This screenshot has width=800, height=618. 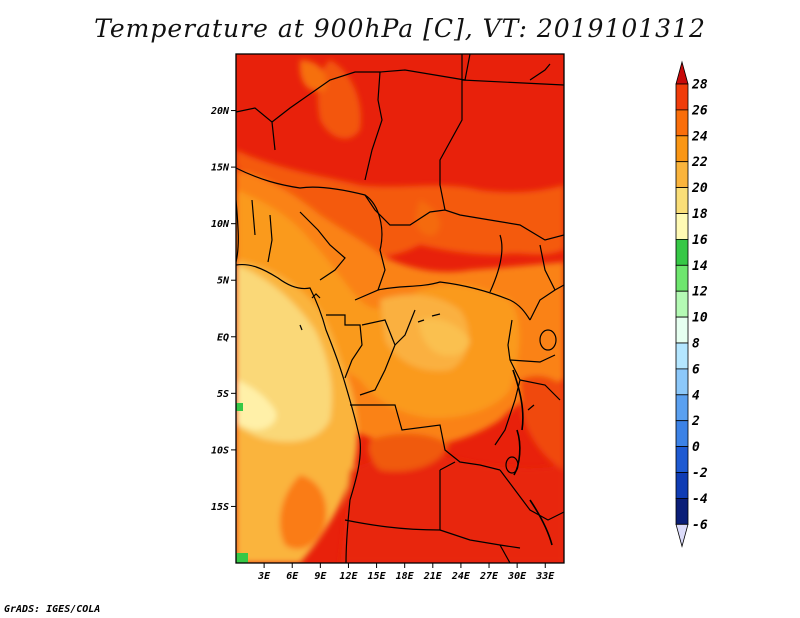 What do you see at coordinates (517, 576) in the screenshot?
I see `x-tick-label: 30E` at bounding box center [517, 576].